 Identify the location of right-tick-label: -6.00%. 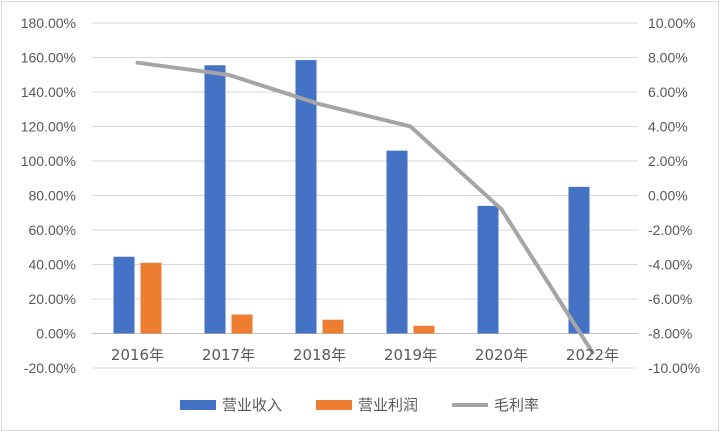
(670, 299).